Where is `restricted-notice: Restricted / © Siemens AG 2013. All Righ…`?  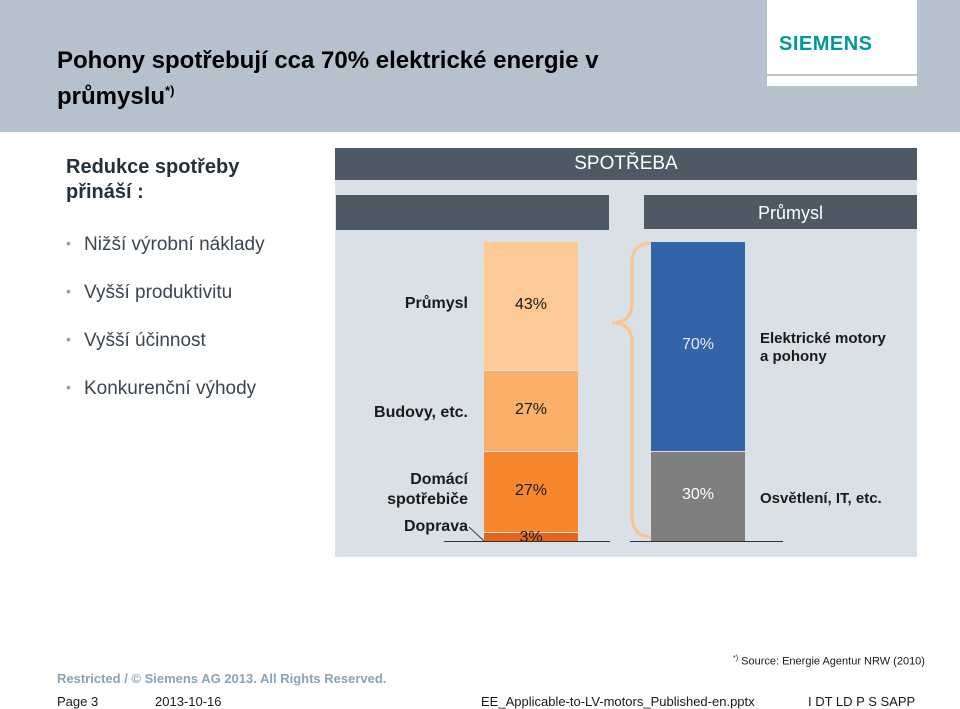 restricted-notice: Restricted / © Siemens AG 2013. All Righ… is located at coordinates (222, 678).